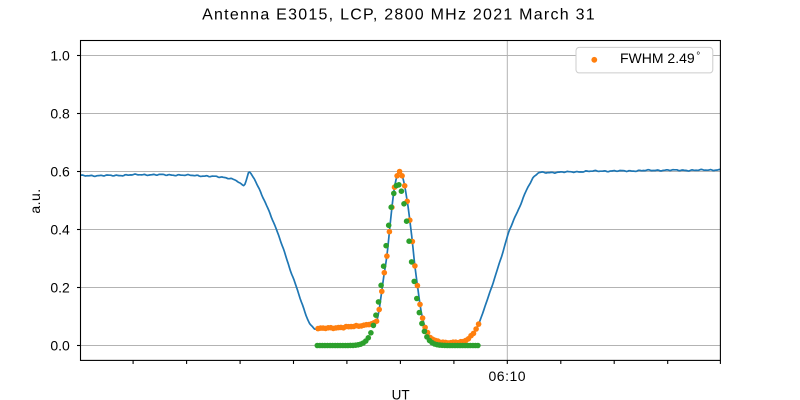 The width and height of the screenshot is (800, 400). I want to click on svg-text: 0.4, so click(60, 230).